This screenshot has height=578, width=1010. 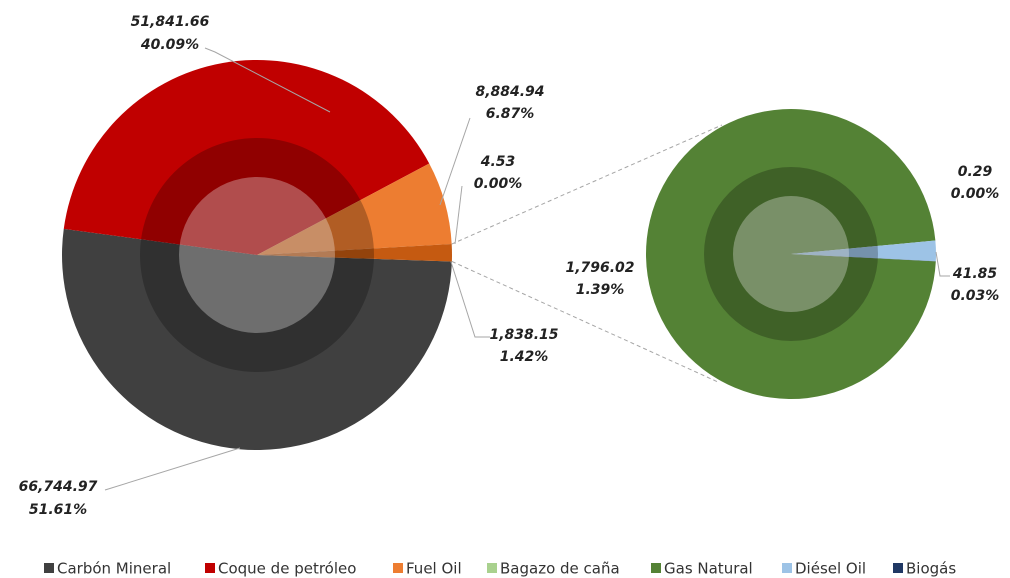 I want to click on data-label-percent: 0.03%, so click(x=975, y=296).